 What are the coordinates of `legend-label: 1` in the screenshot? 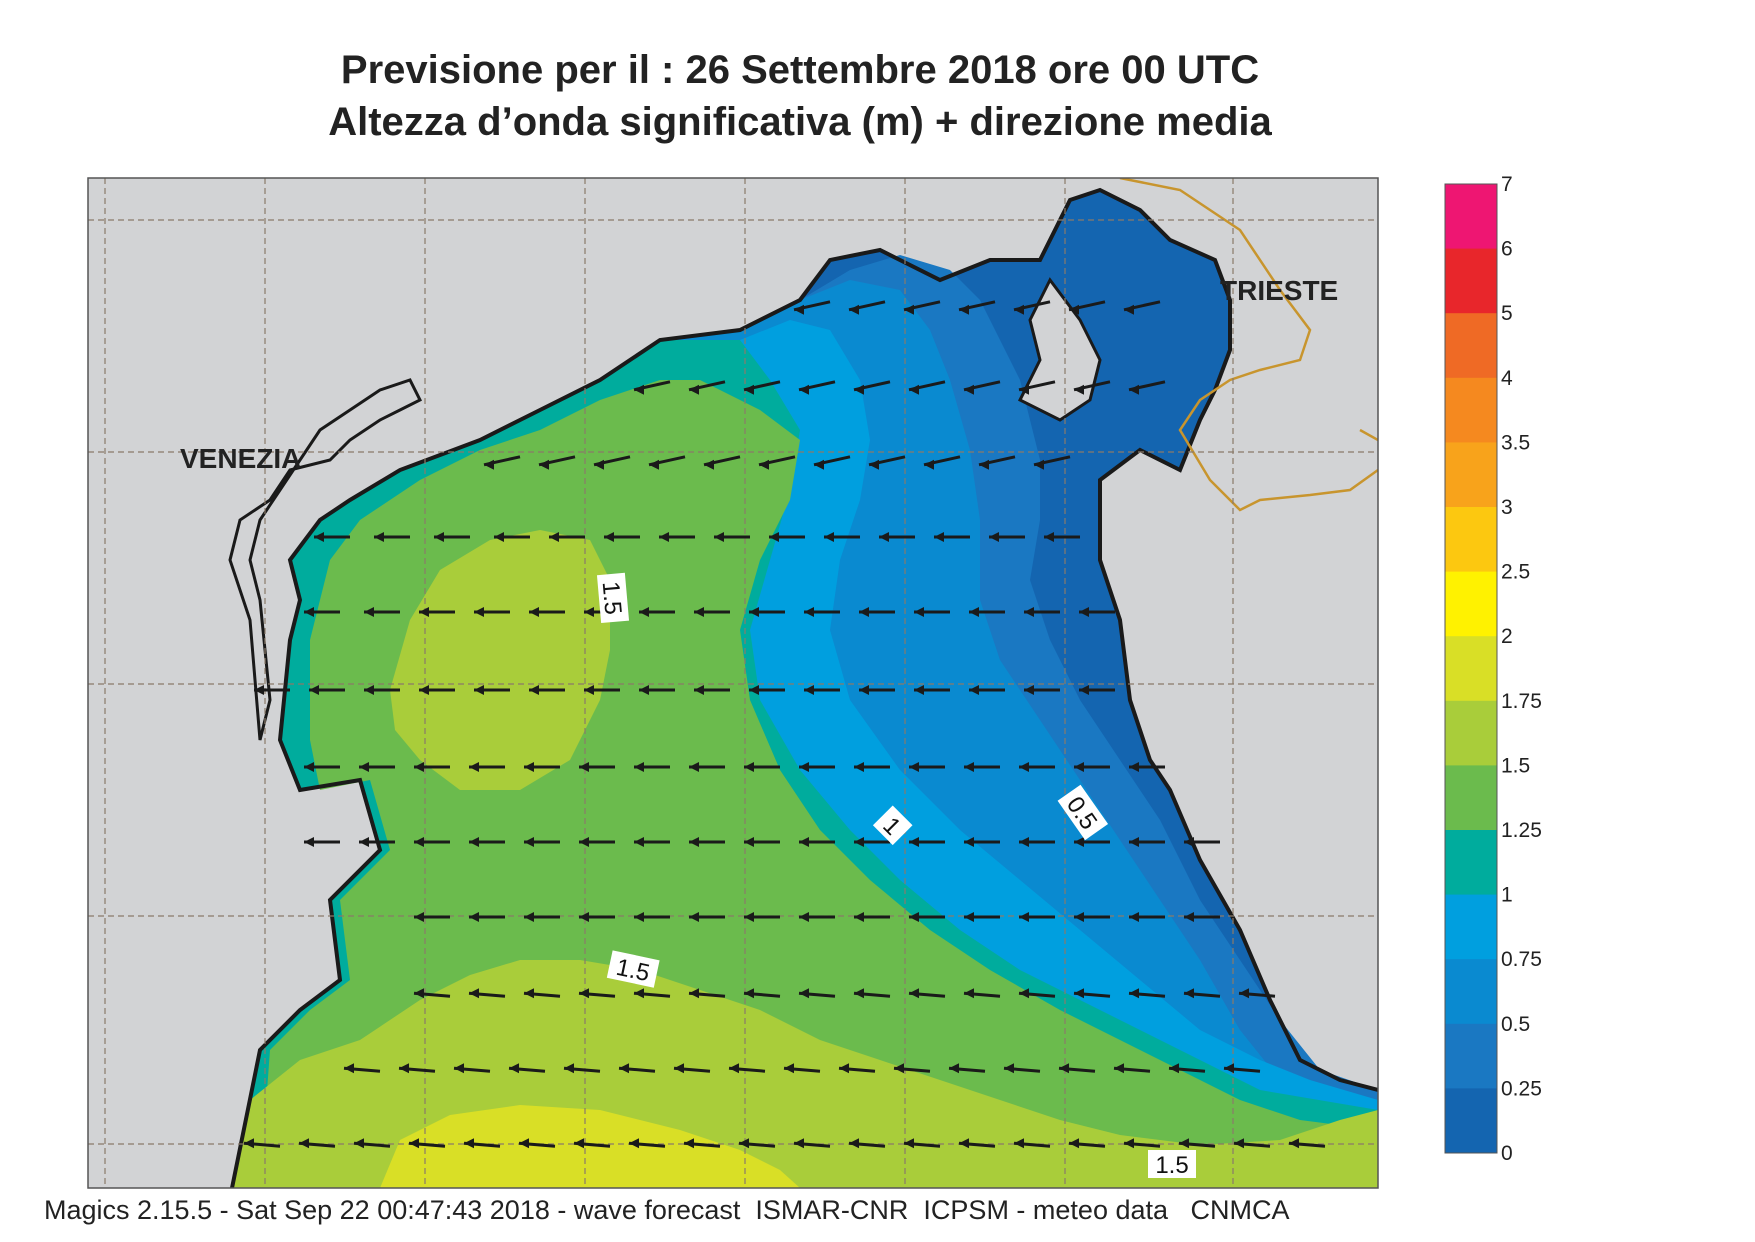 It's located at (1507, 895).